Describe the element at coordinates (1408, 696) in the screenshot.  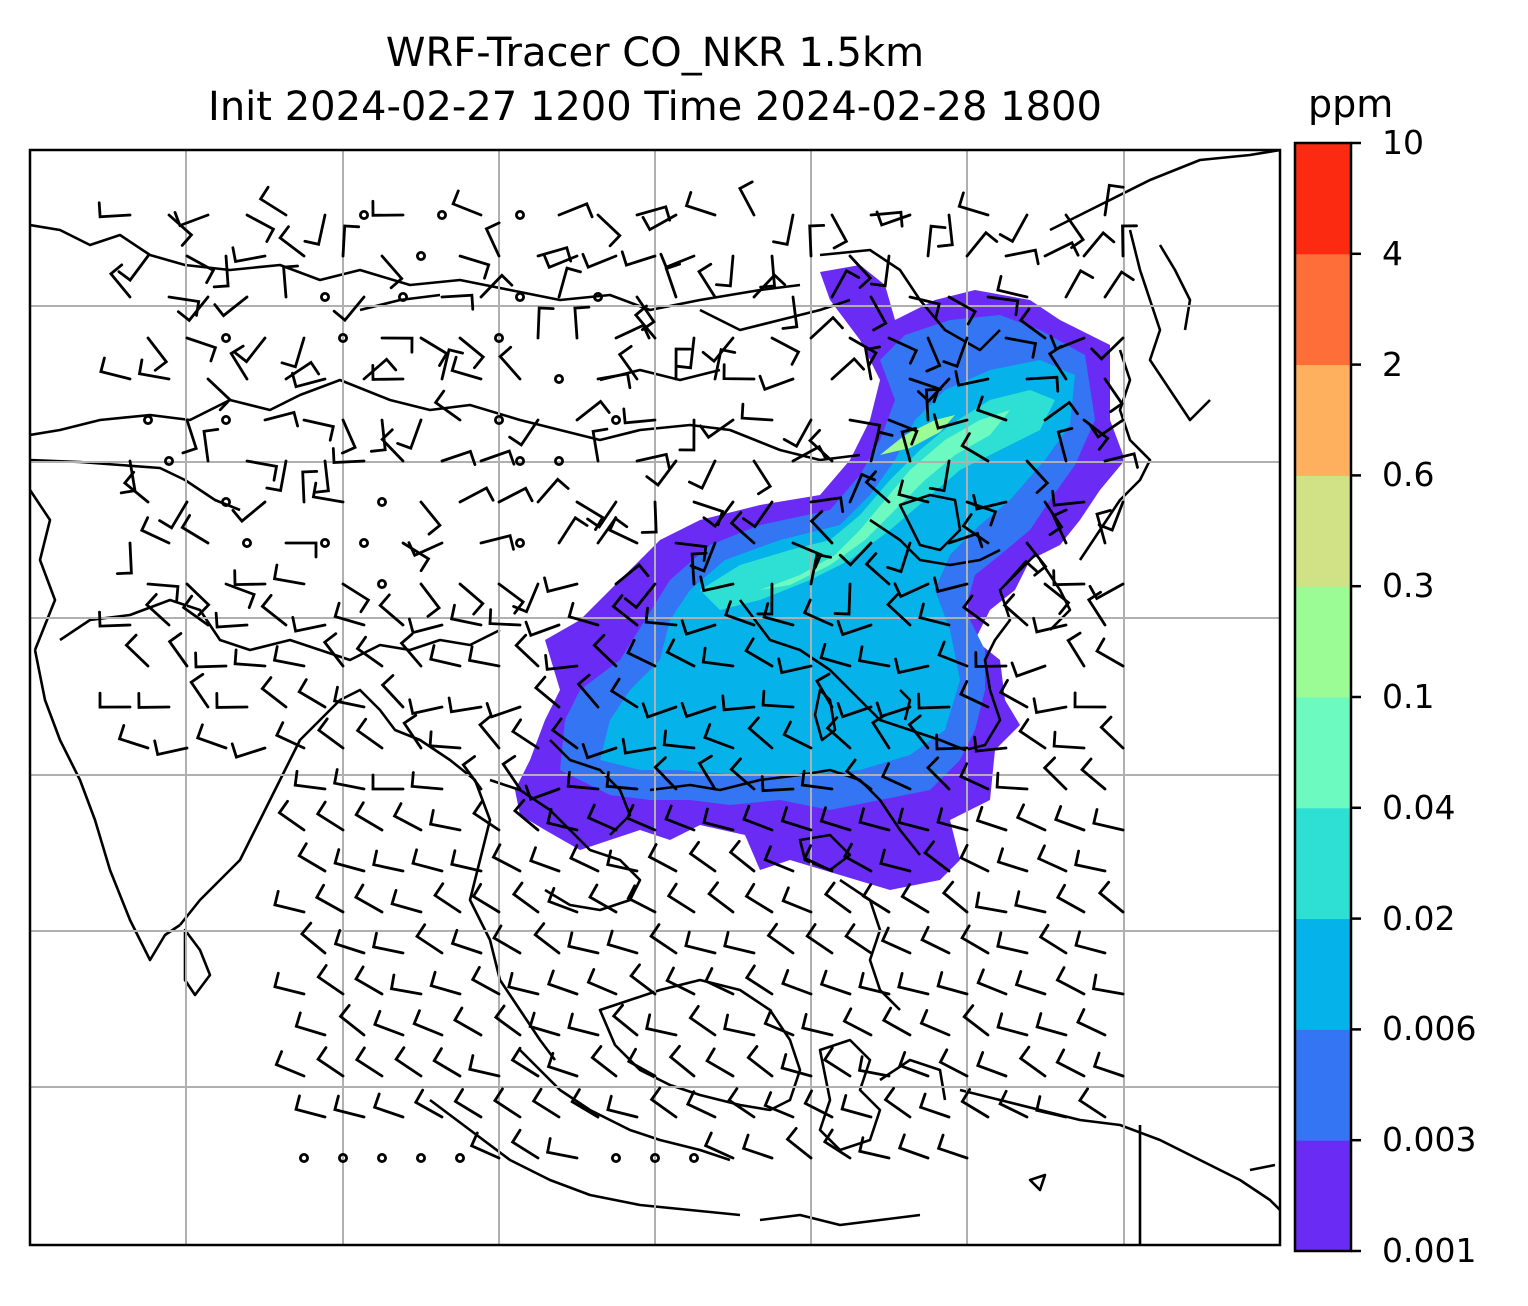
I see `colorbar-tick-label: 0.1` at that location.